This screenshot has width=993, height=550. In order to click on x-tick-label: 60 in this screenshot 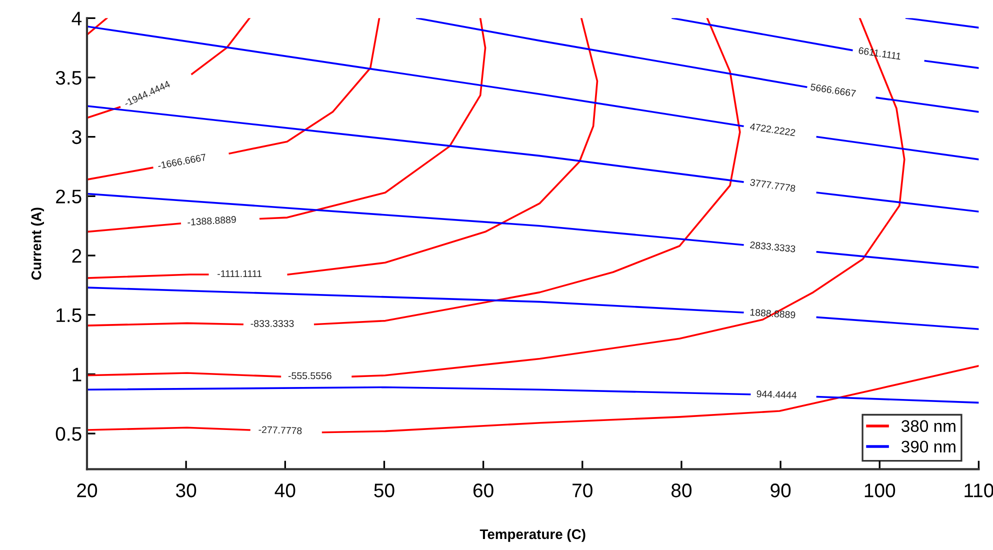, I will do `click(483, 491)`.